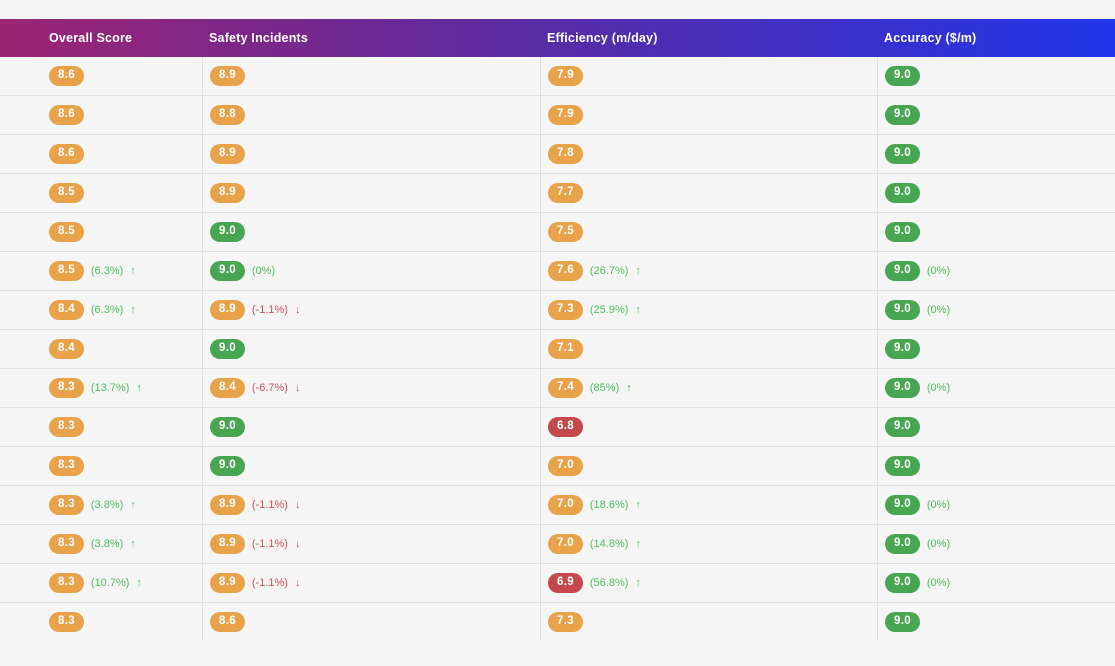  What do you see at coordinates (708, 271) in the screenshot?
I see `cell-efficiency: 7.6 (26.7%) ↑` at bounding box center [708, 271].